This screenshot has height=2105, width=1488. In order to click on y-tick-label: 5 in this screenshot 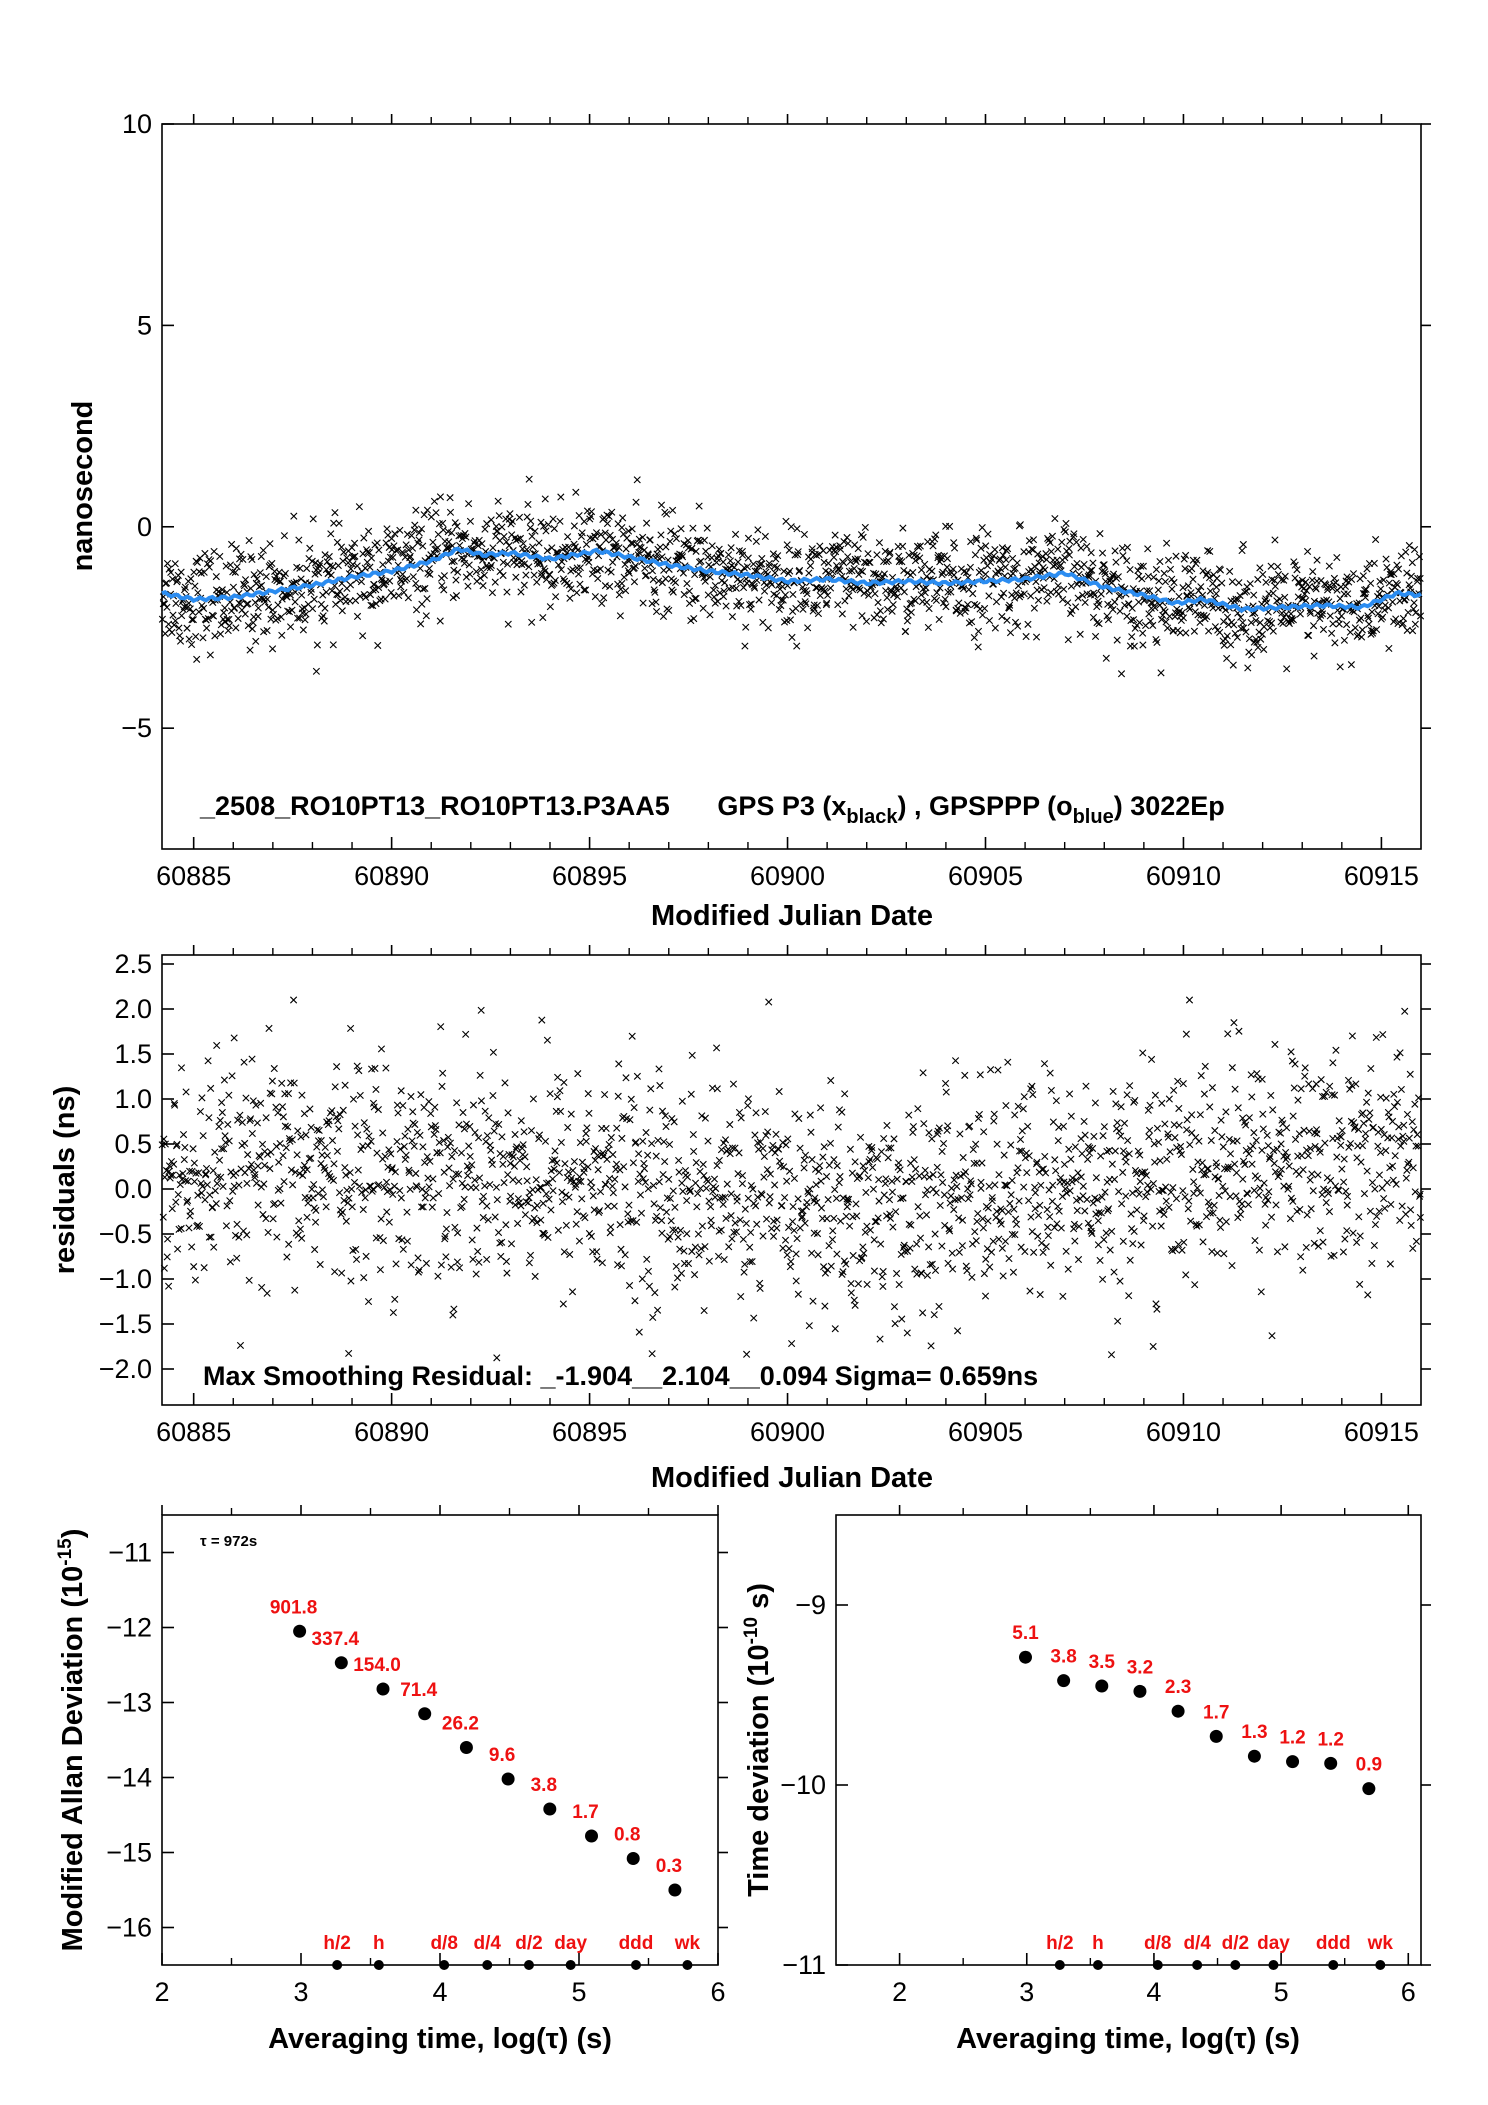, I will do `click(144, 325)`.